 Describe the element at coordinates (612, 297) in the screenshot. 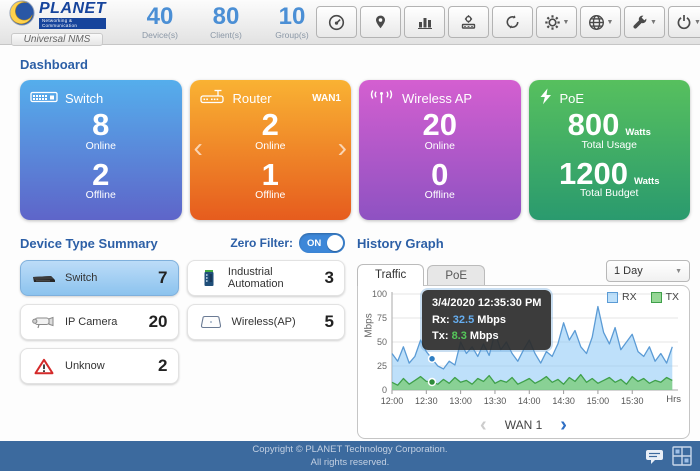

I see `rx-swatch-icon` at that location.